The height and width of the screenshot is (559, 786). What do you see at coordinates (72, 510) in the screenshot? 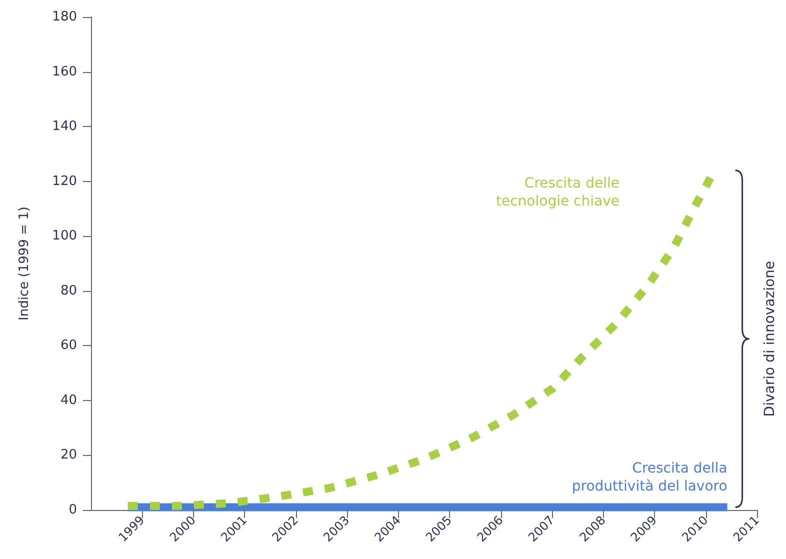
I see `y-tick-label: 0` at bounding box center [72, 510].